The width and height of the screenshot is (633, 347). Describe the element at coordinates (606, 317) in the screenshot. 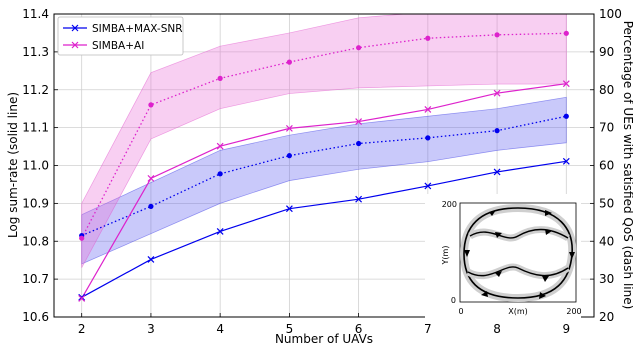

I see `y2-tick-label: 20` at that location.